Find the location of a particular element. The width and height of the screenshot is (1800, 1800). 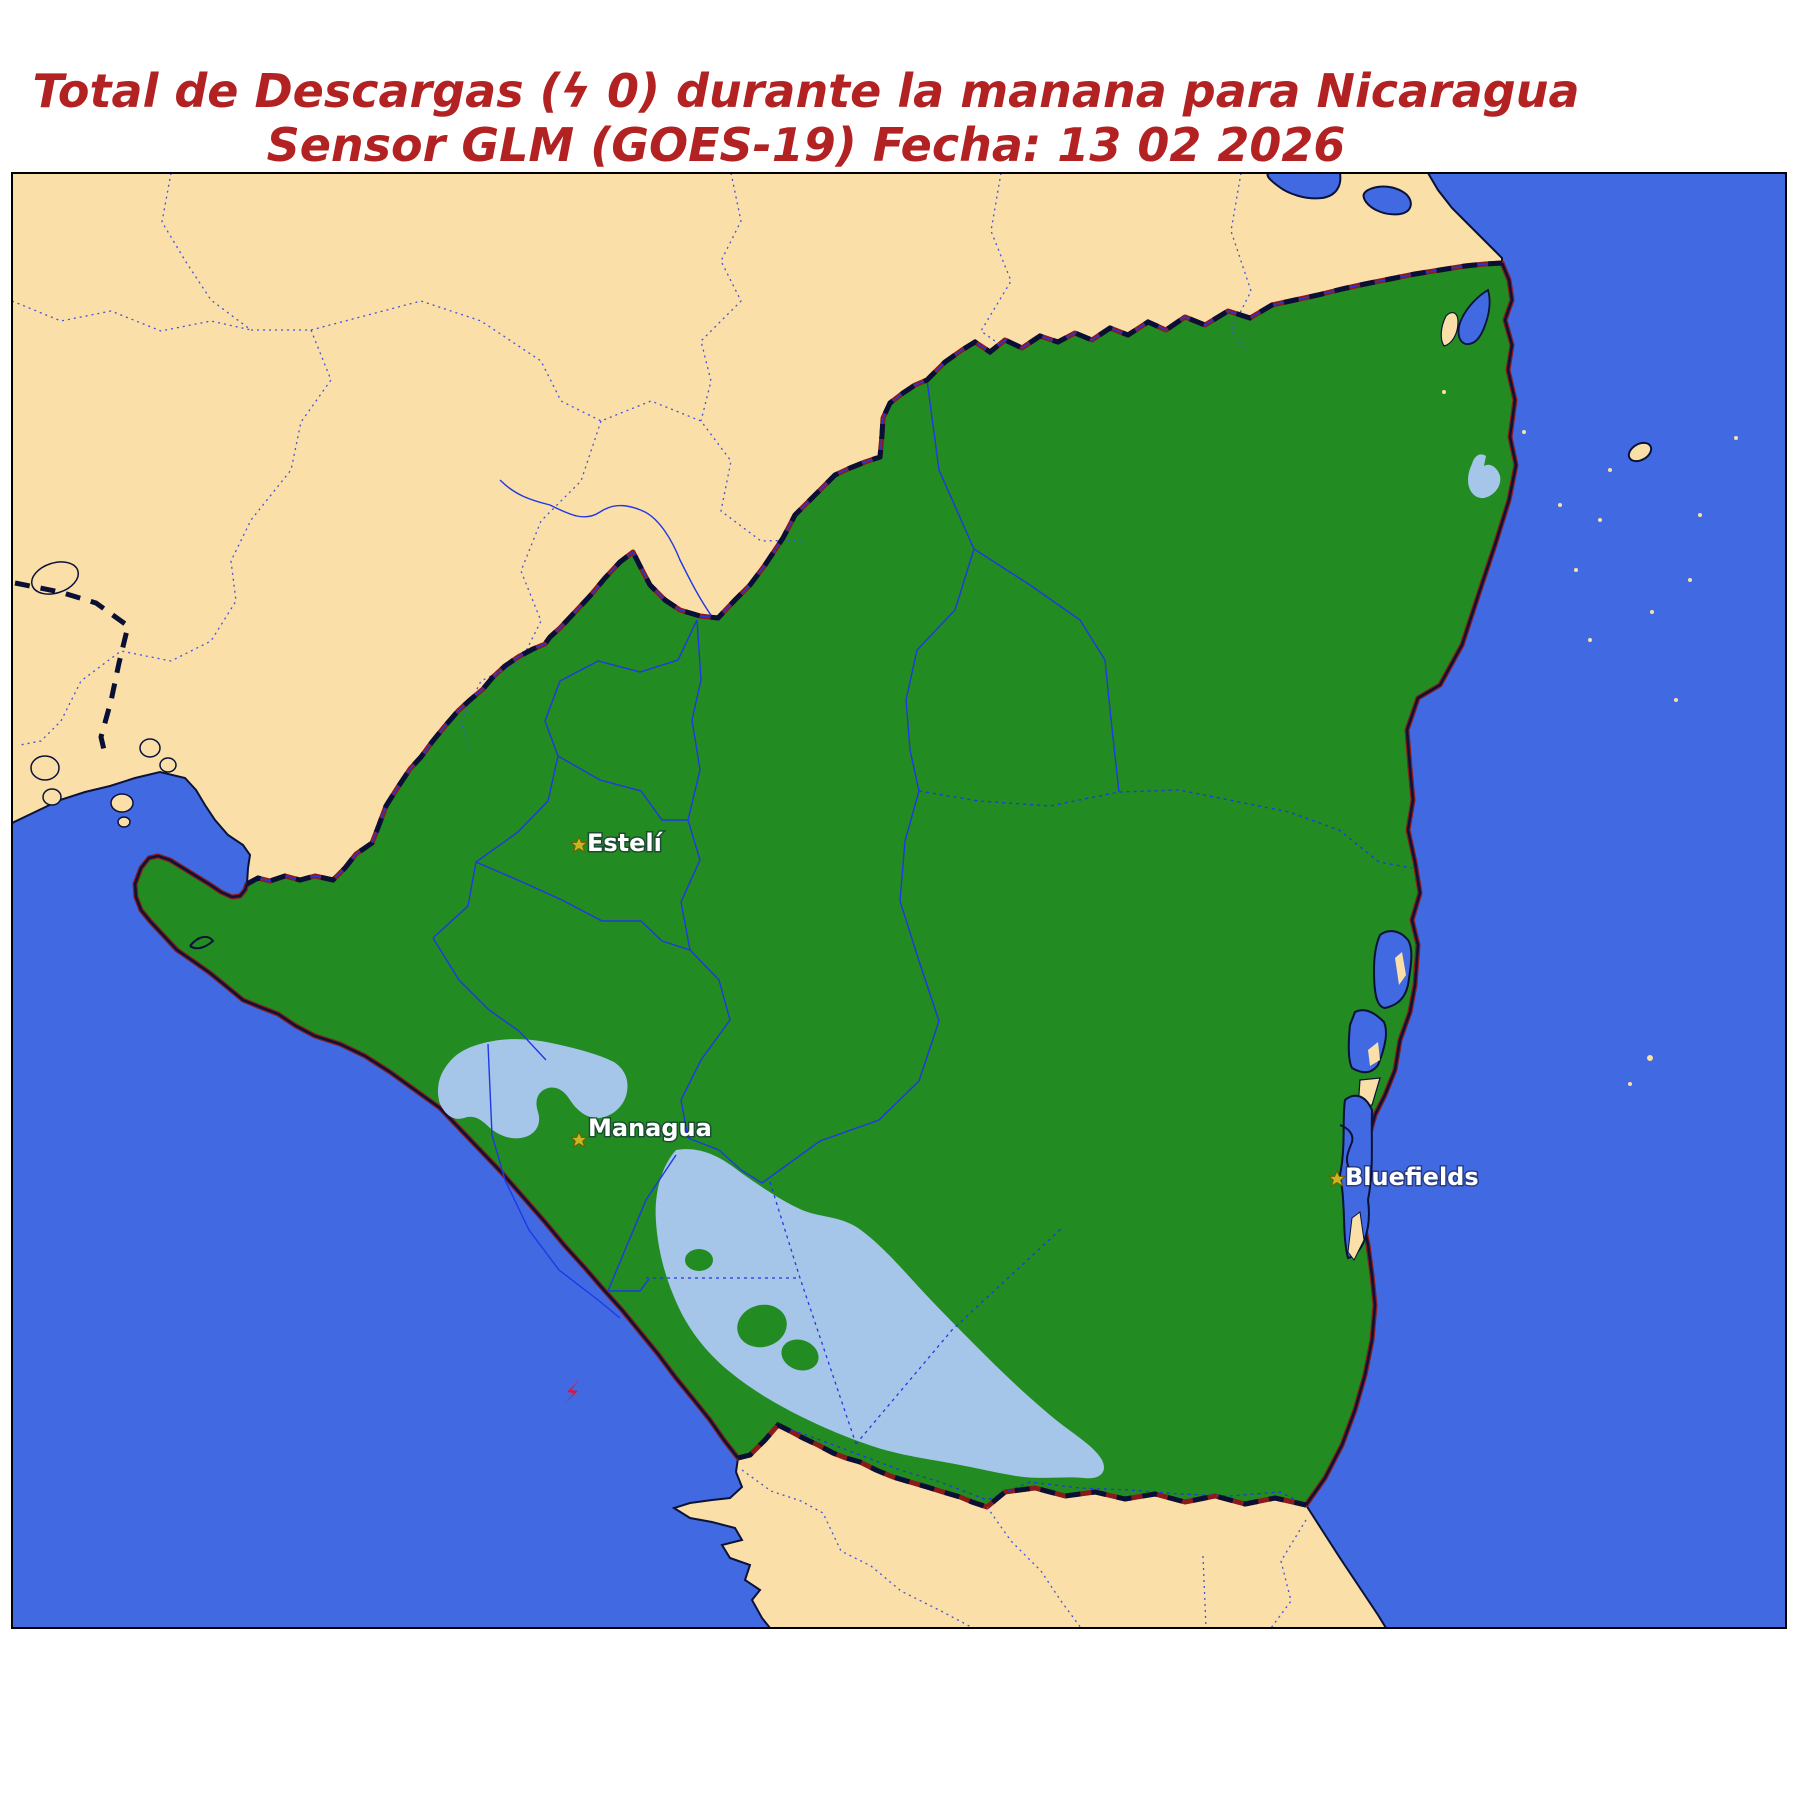

cape-delta-inlet is located at coordinates (1465, 317).